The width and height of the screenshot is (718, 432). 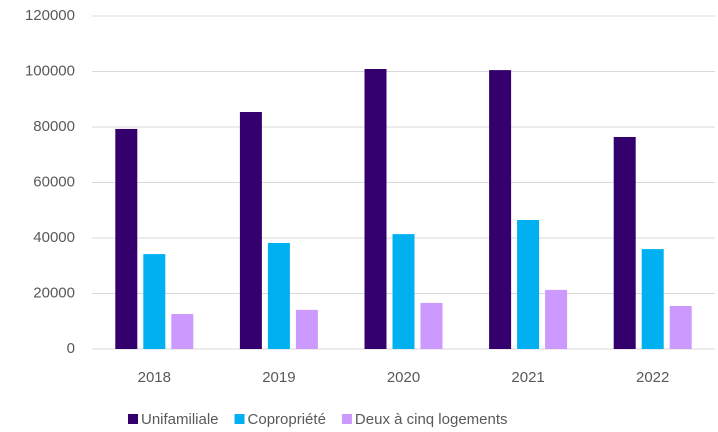 I want to click on x-tick-label: 2021, so click(x=527, y=377).